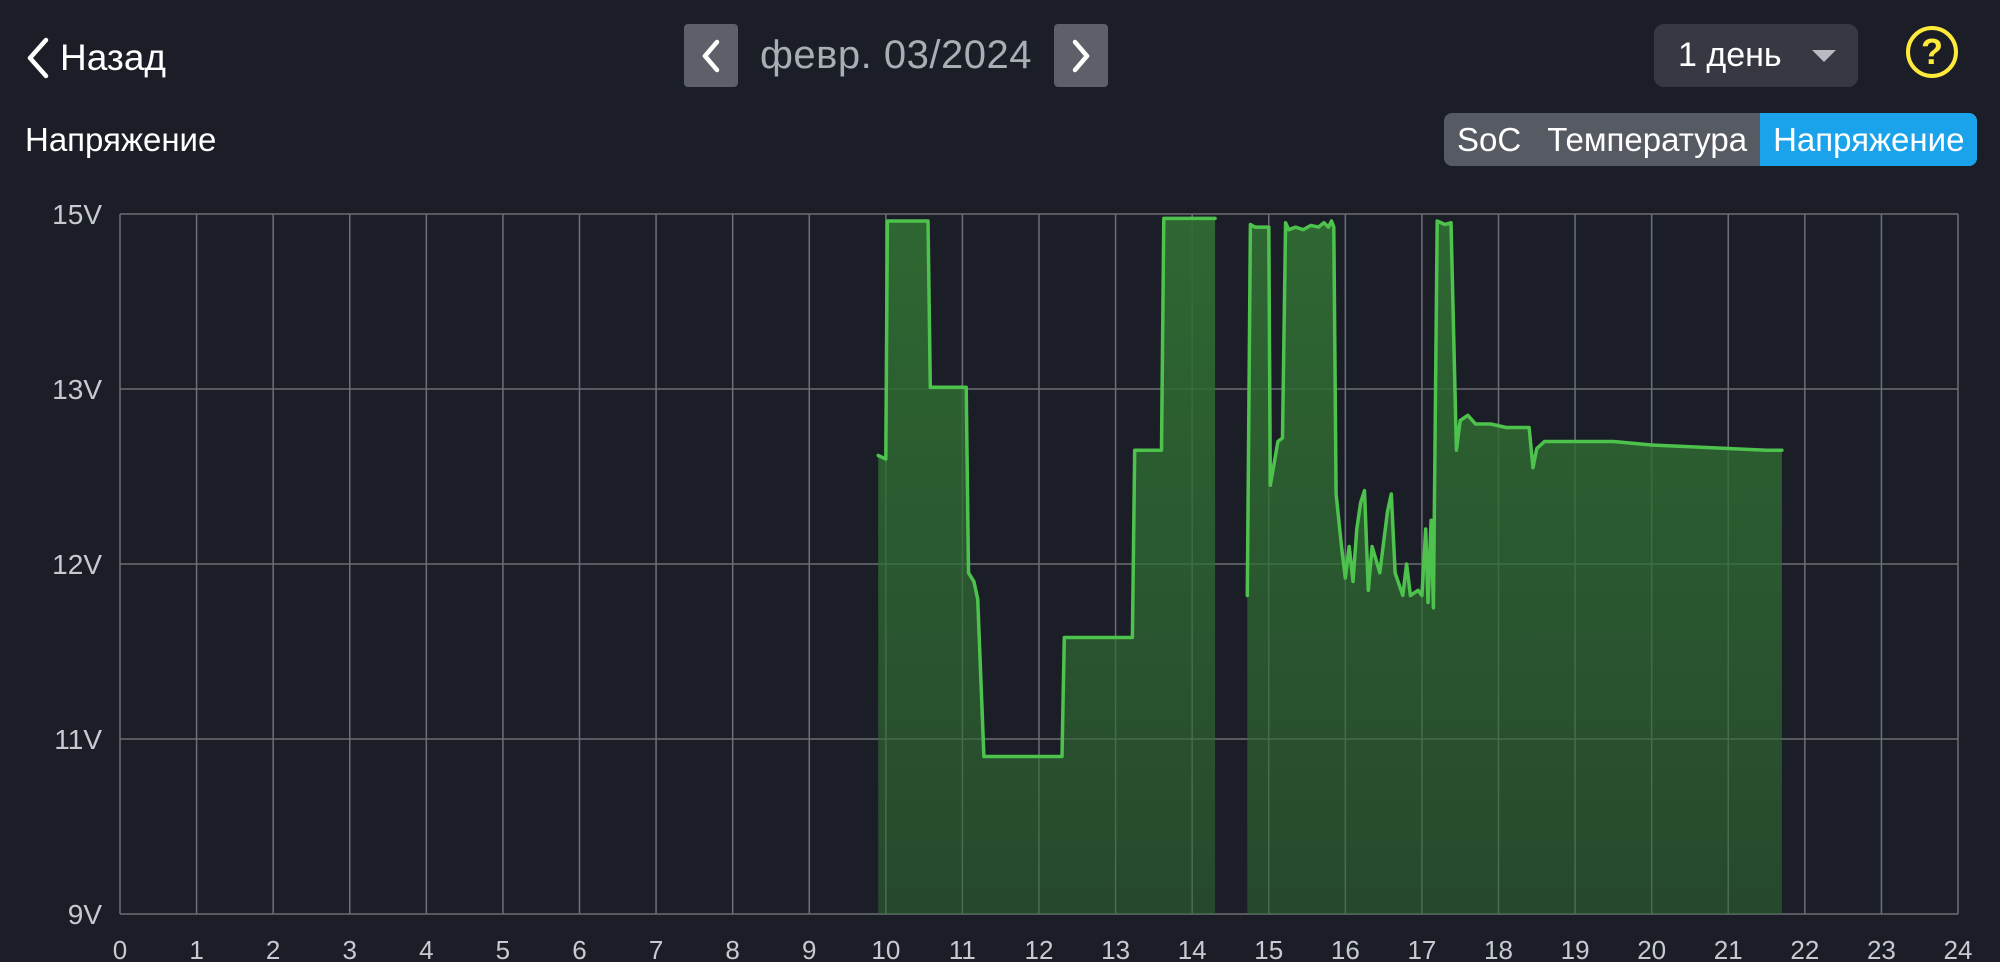  Describe the element at coordinates (77, 389) in the screenshot. I see `y-tick-label: 13V` at that location.